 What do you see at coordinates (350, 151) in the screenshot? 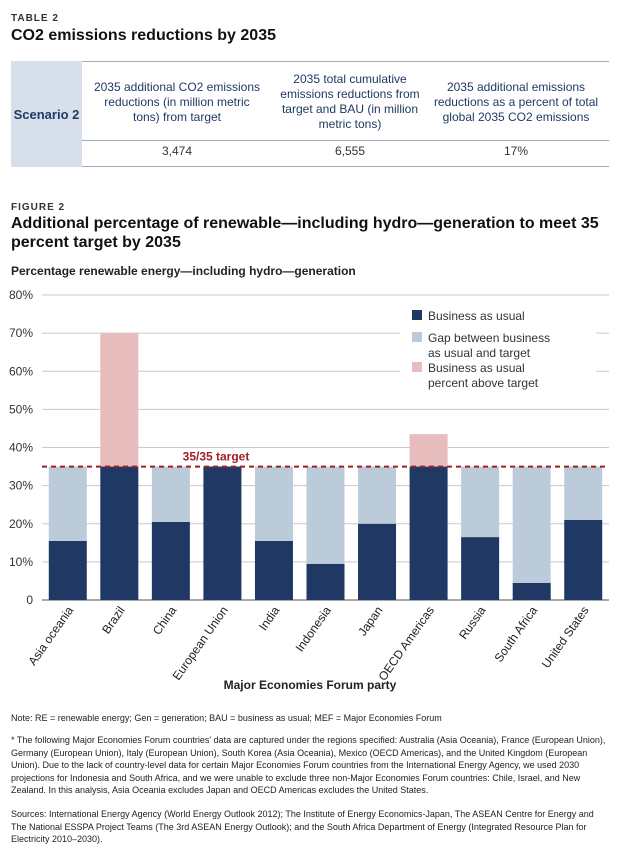
I see `column-value-2: 6,555` at bounding box center [350, 151].